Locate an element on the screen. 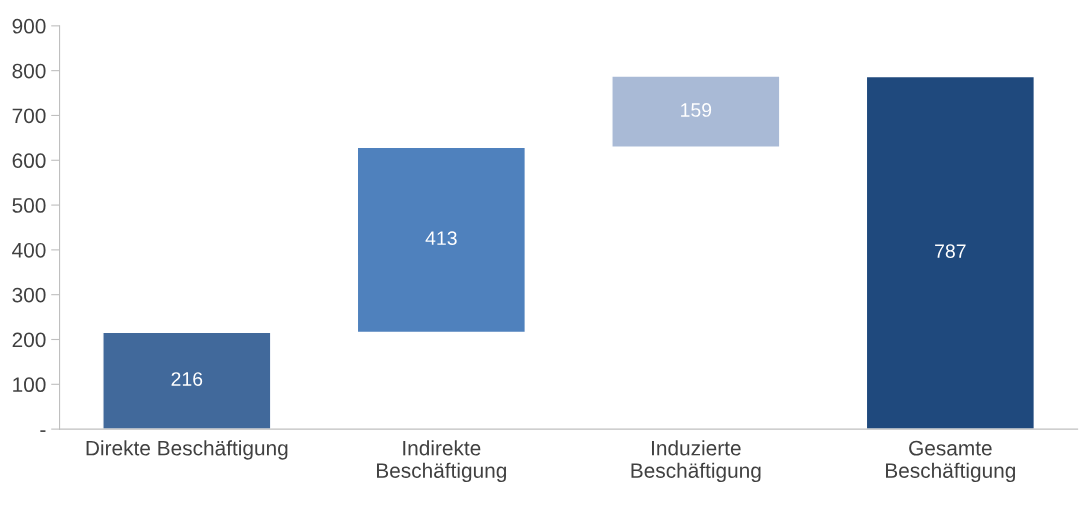 This screenshot has width=1083, height=517. y-tick-label: - is located at coordinates (43, 431).